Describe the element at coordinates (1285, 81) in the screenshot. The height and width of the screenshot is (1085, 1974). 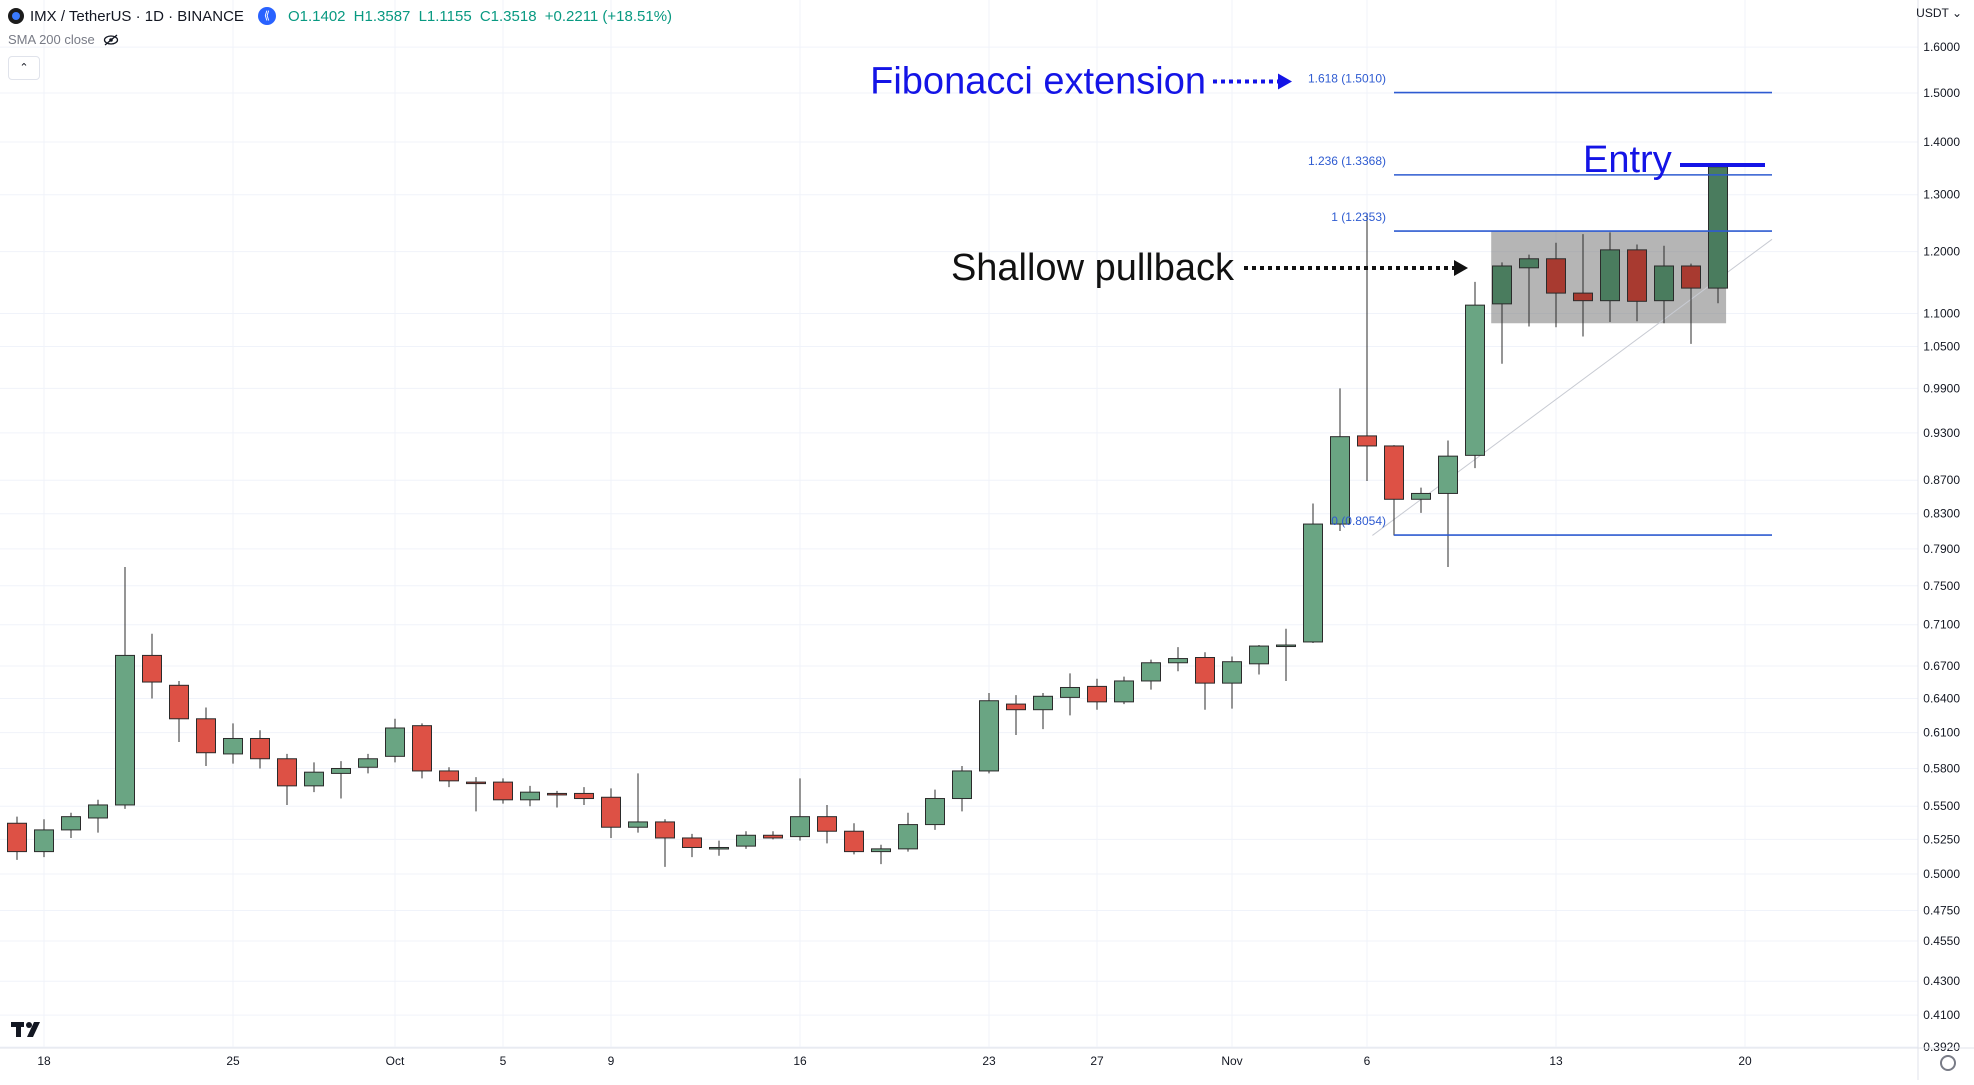
I see `fibonacci-arrow-head` at that location.